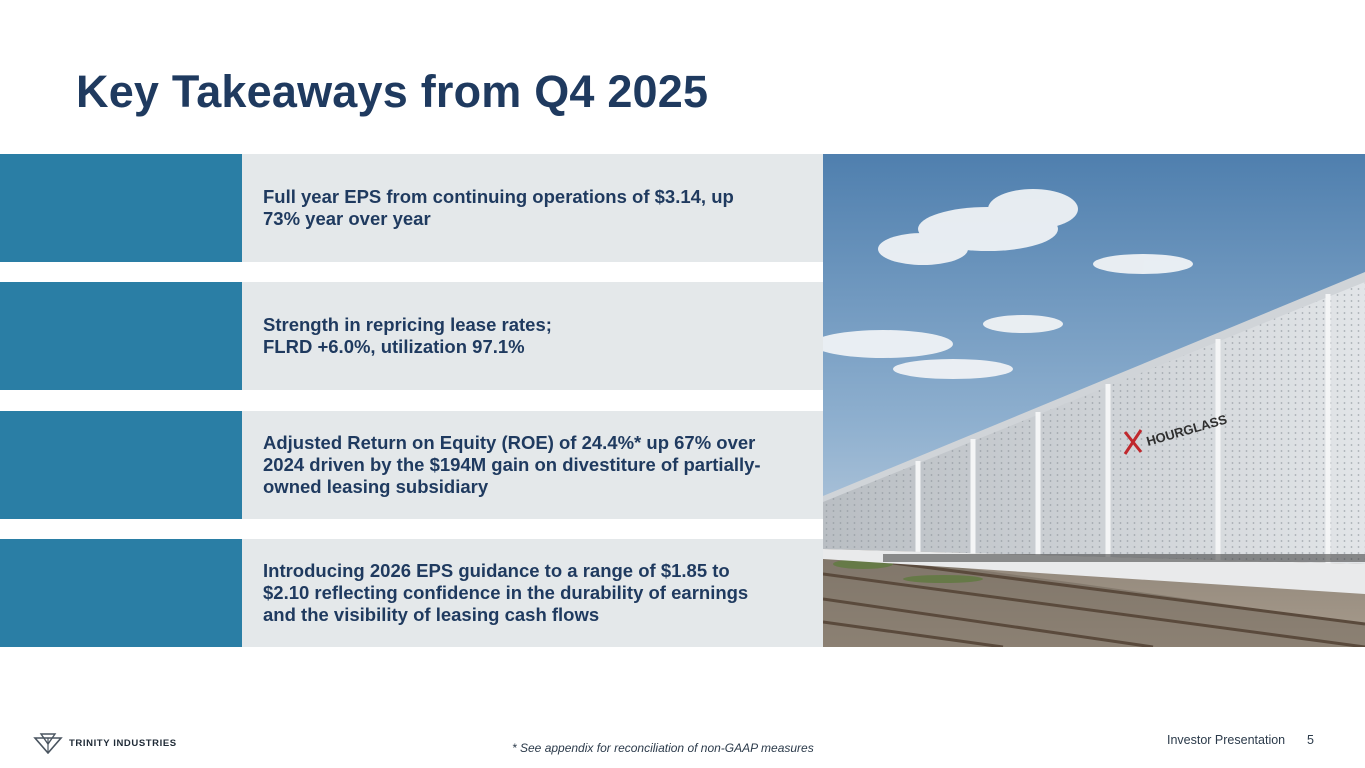 The height and width of the screenshot is (768, 1365). What do you see at coordinates (1226, 740) in the screenshot?
I see `footer-label: Investor Presentation` at bounding box center [1226, 740].